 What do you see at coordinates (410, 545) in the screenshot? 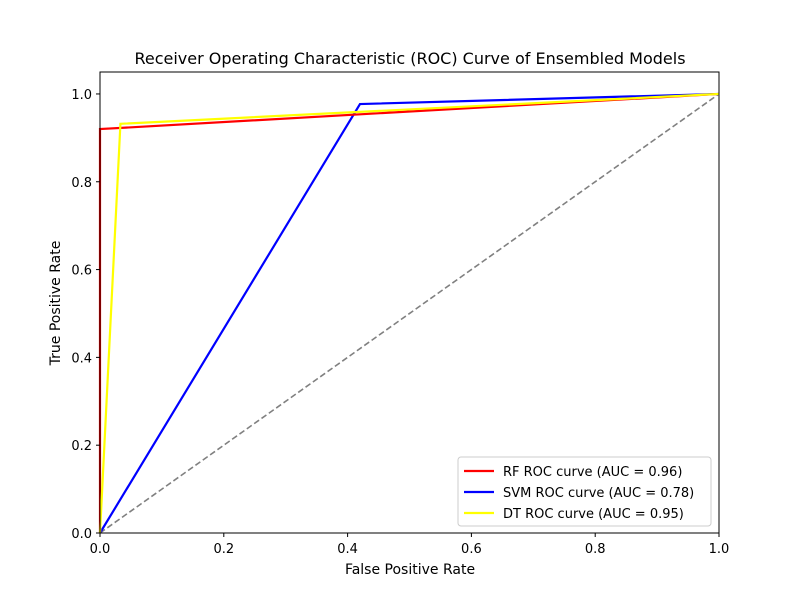
I see `x-axis: 0.0 0.2 0.4 0.6 0.8 1.0` at bounding box center [410, 545].